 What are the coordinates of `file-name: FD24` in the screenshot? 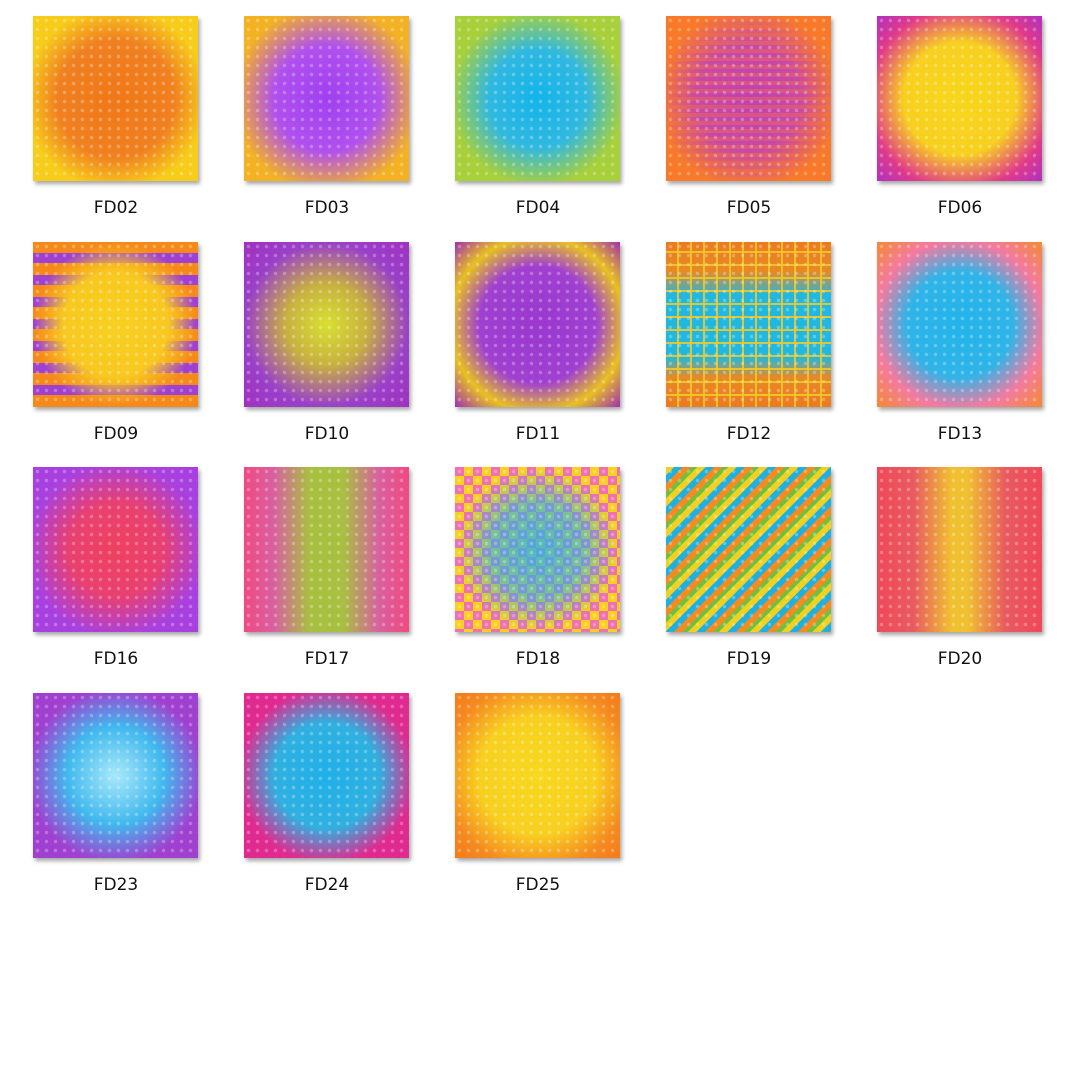 It's located at (327, 884).